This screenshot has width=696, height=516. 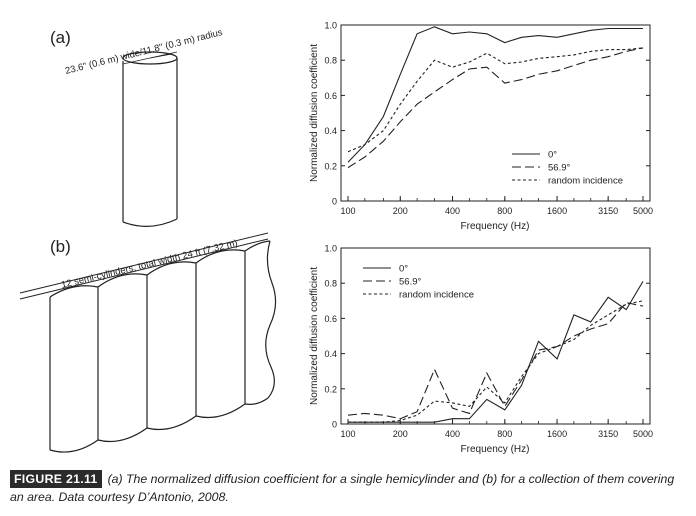 I want to click on panel-a-annotation: 23.6" (0.6 m) wide/11.8" (0.3 m) radius, so click(x=144, y=52).